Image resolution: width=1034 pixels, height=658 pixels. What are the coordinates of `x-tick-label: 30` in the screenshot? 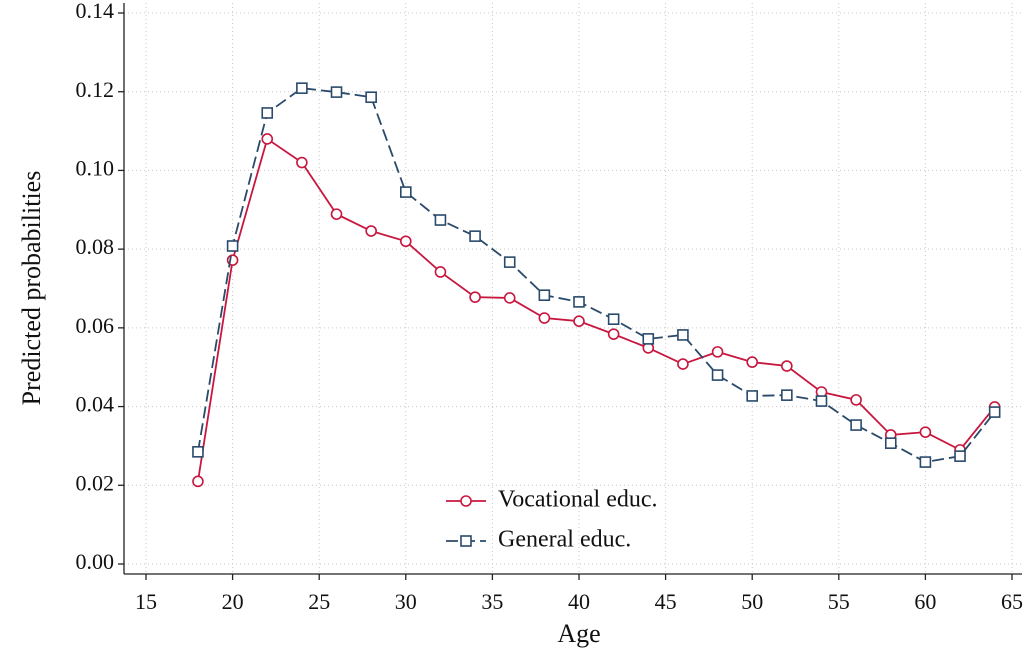 It's located at (406, 601).